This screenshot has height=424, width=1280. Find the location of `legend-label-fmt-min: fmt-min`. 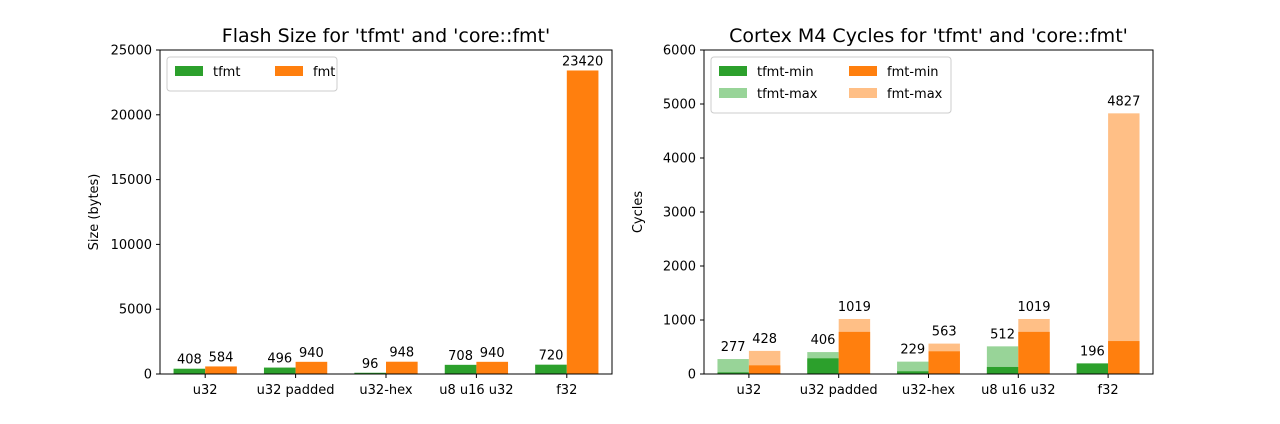

legend-label-fmt-min: fmt-min is located at coordinates (913, 72).